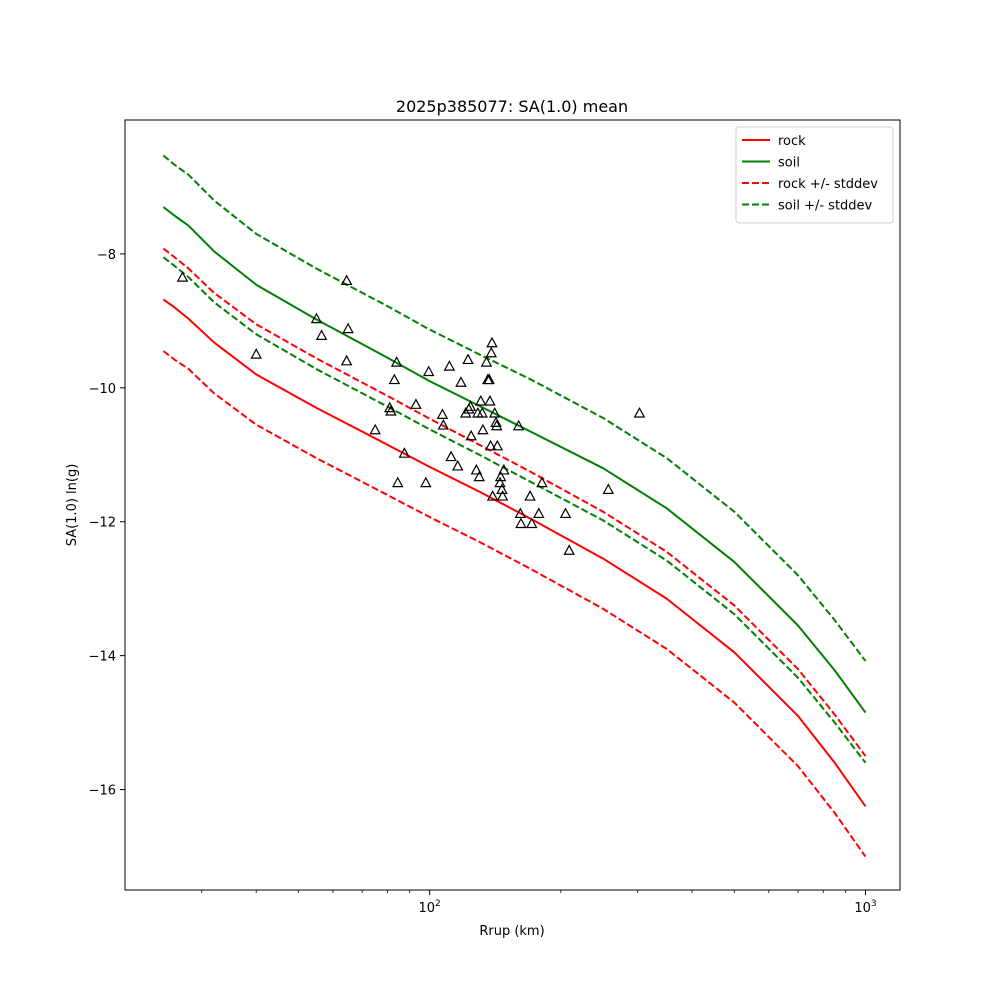 The width and height of the screenshot is (1000, 1004). I want to click on y-axis-label: SA(1.0) ln(g), so click(72, 505).